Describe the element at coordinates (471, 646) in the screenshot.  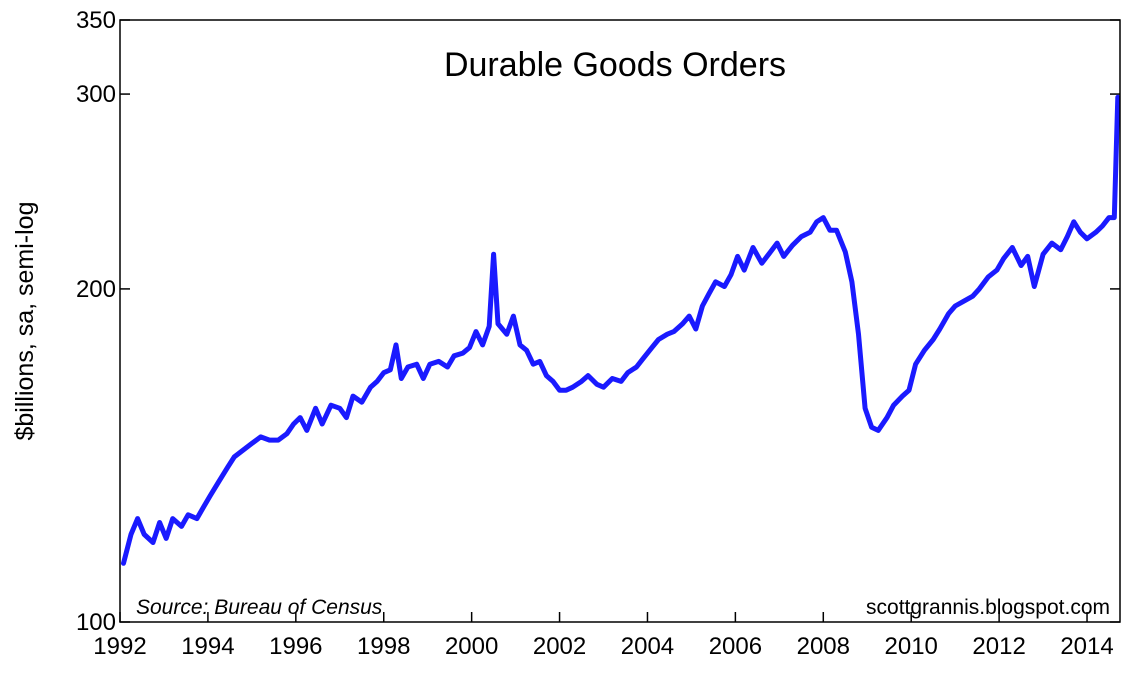
I see `x-tick-label-2000: 2000` at that location.